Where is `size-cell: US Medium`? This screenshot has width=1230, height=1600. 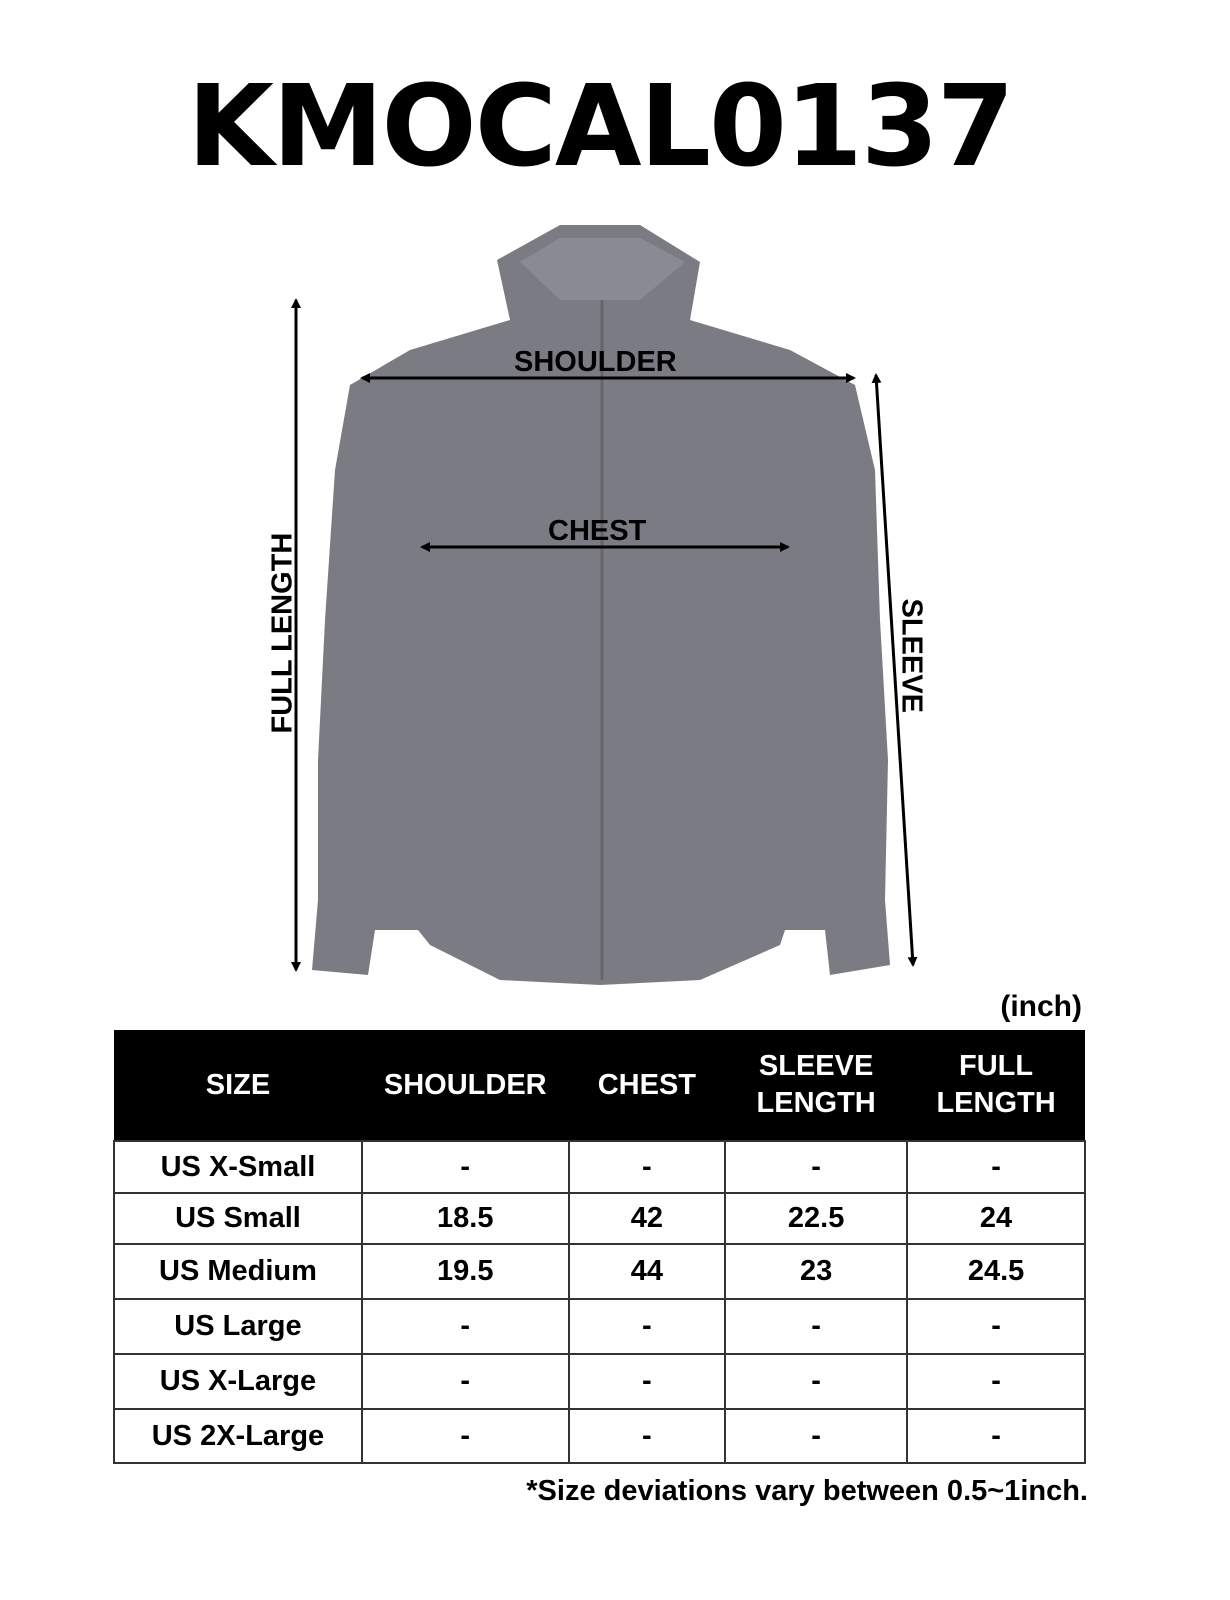
size-cell: US Medium is located at coordinates (238, 1271).